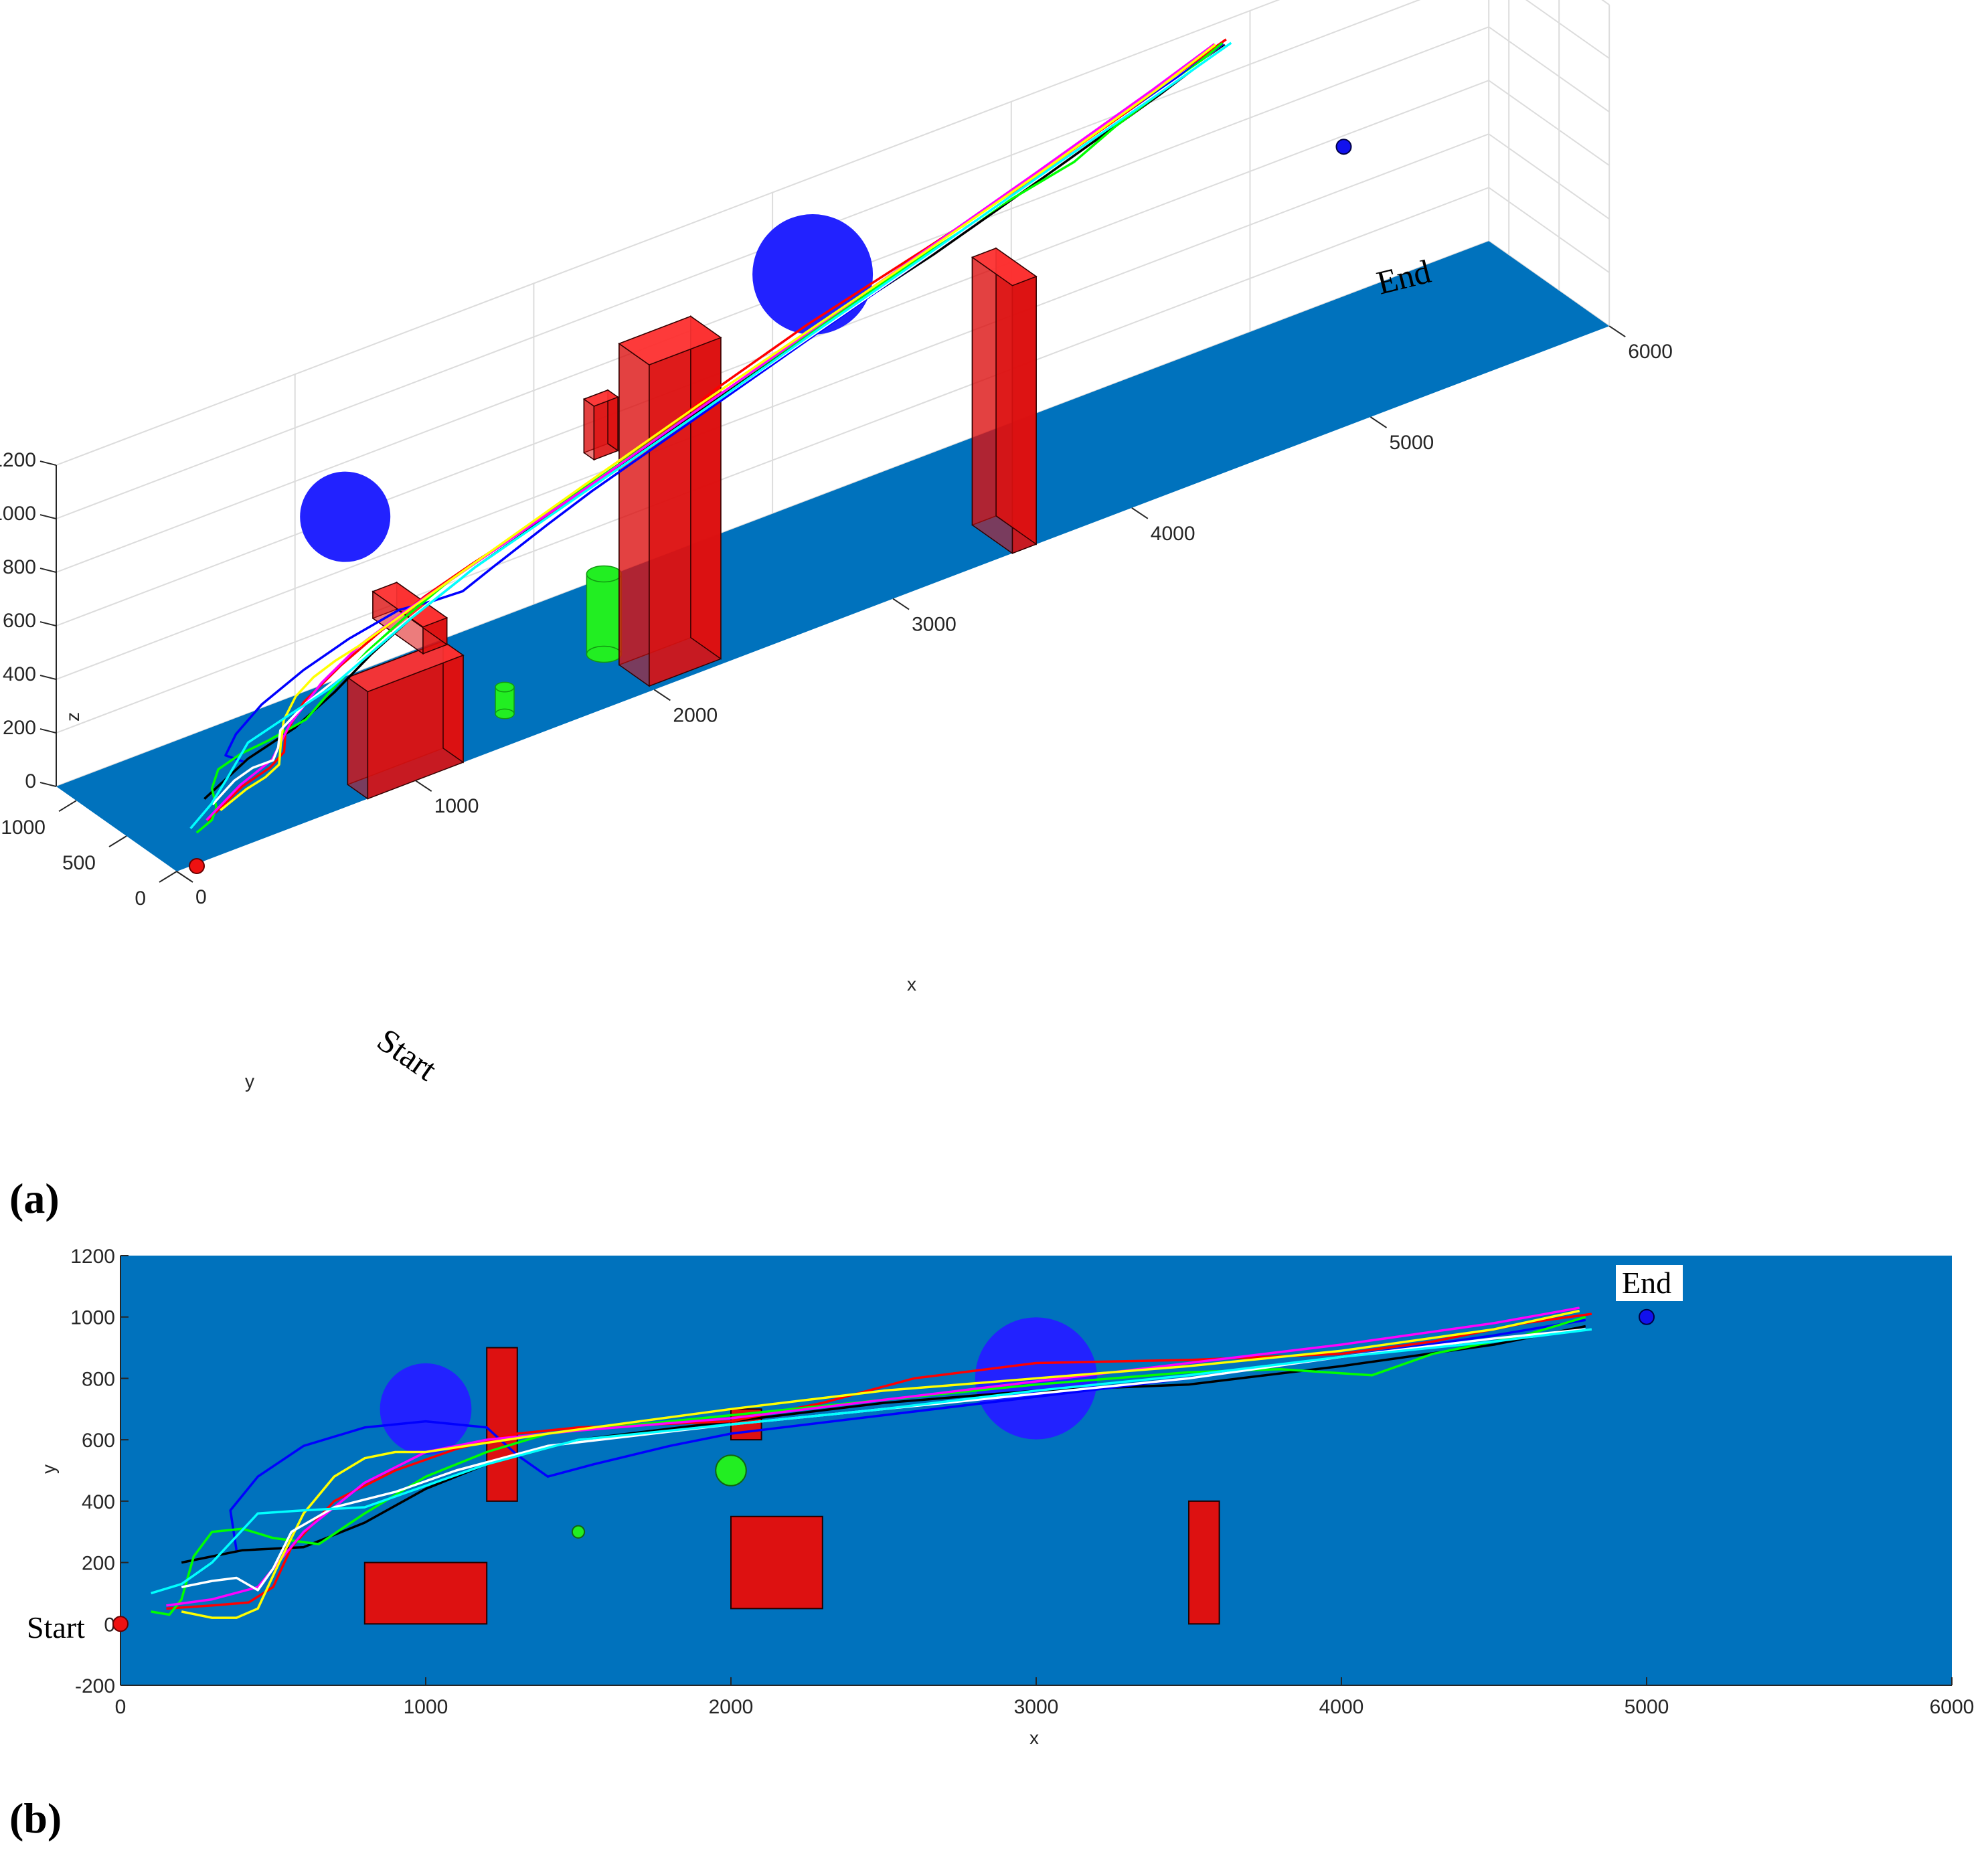  I want to click on y-tick-label: 200, so click(98, 1564).